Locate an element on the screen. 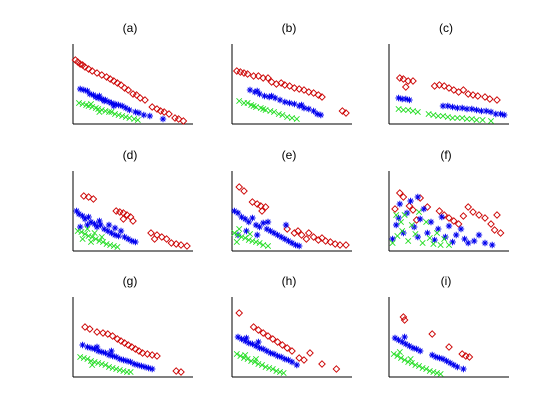 Image resolution: width=560 pixels, height=420 pixels. panel-c: (c) is located at coordinates (449, 72).